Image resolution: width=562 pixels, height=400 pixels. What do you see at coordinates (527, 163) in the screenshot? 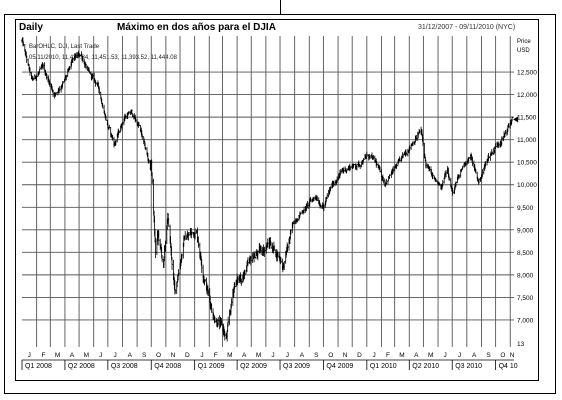
I see `y-tick-label: 10,500` at bounding box center [527, 163].